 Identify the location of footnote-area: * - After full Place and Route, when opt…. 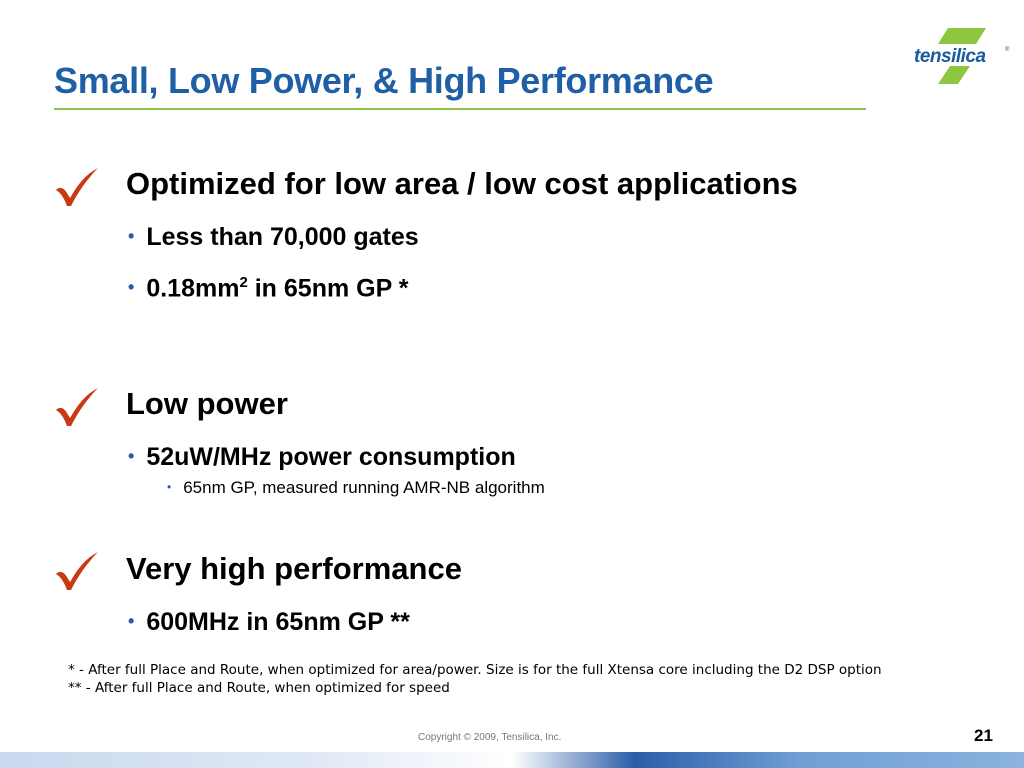
(475, 670).